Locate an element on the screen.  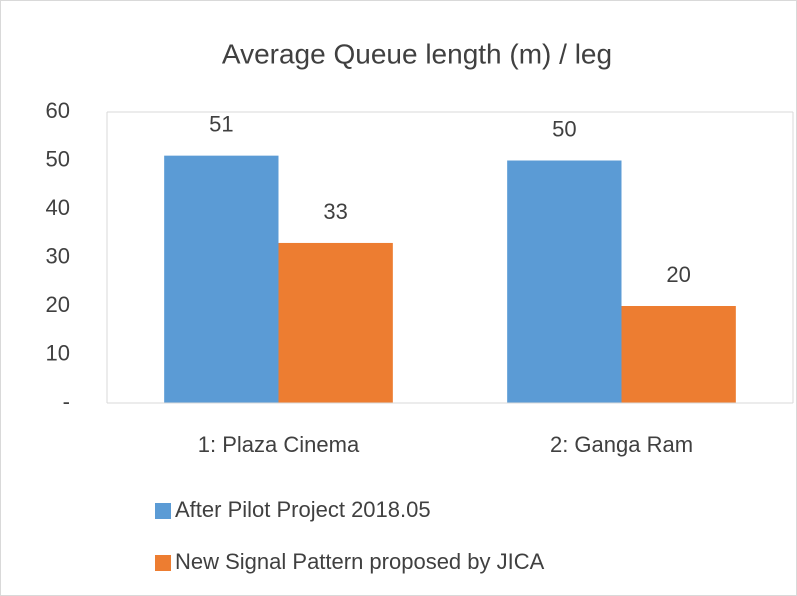
data-label: 50 is located at coordinates (564, 128).